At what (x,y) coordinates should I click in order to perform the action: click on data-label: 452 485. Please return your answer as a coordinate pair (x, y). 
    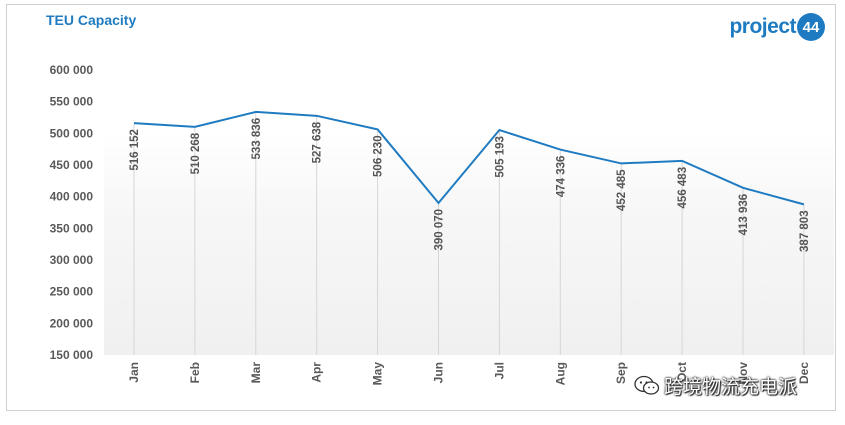
    Looking at the image, I should click on (622, 190).